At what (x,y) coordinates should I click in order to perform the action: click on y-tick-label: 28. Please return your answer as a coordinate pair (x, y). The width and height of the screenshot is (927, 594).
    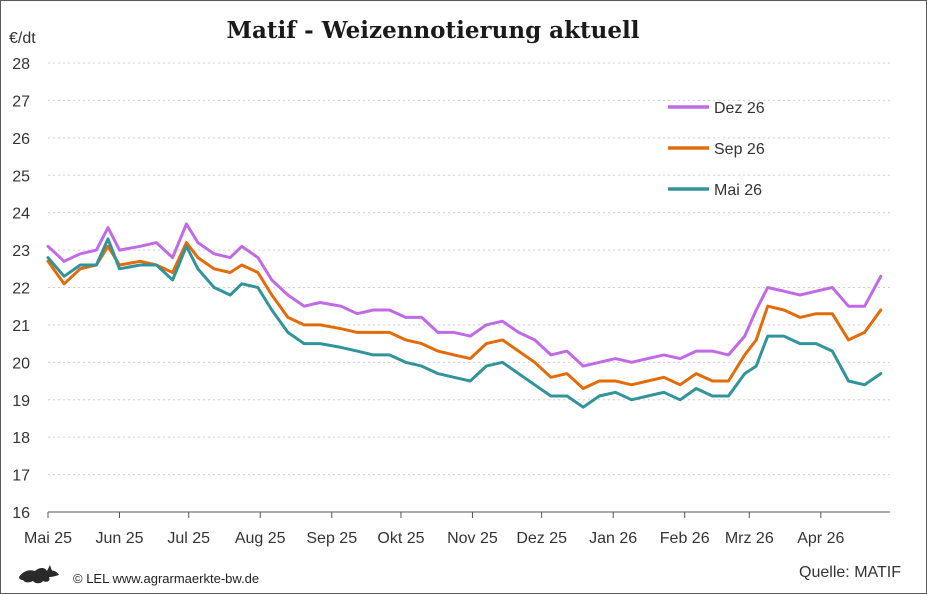
    Looking at the image, I should click on (21, 64).